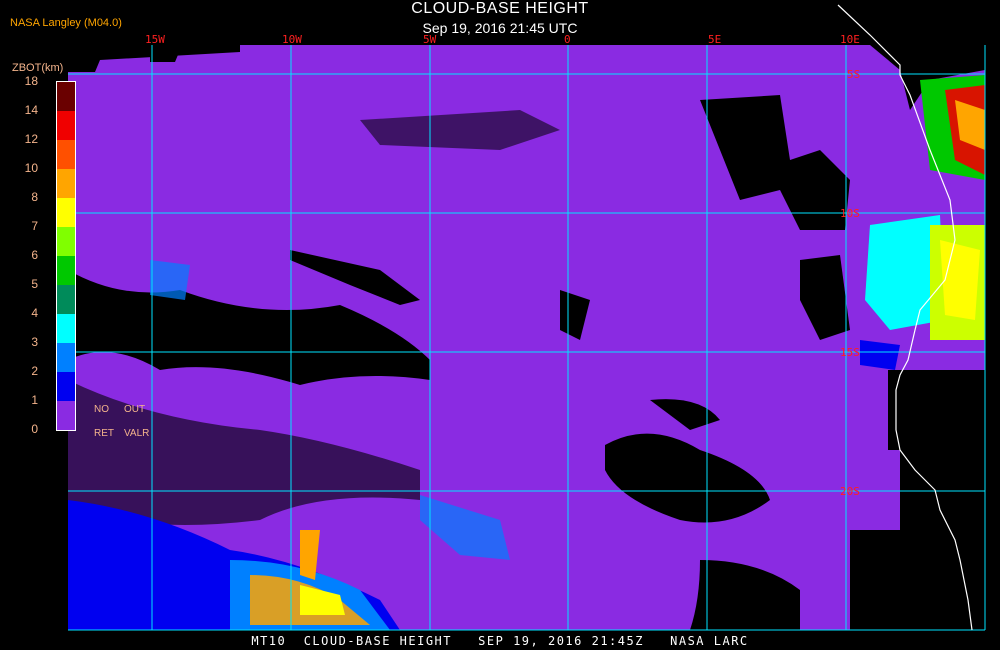 Image resolution: width=1000 pixels, height=650 pixels. Describe the element at coordinates (66, 23) in the screenshot. I see `producer-label: NASA Langley (M04.0)` at that location.